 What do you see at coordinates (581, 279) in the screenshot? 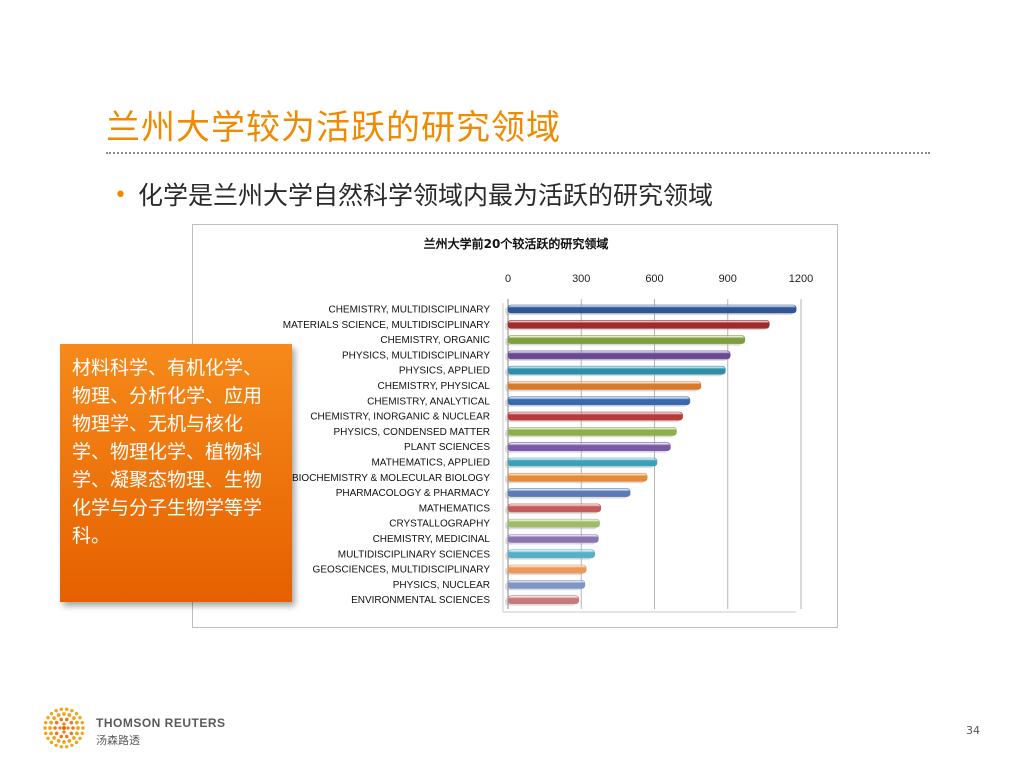
I see `x-tick-label: 300` at bounding box center [581, 279].